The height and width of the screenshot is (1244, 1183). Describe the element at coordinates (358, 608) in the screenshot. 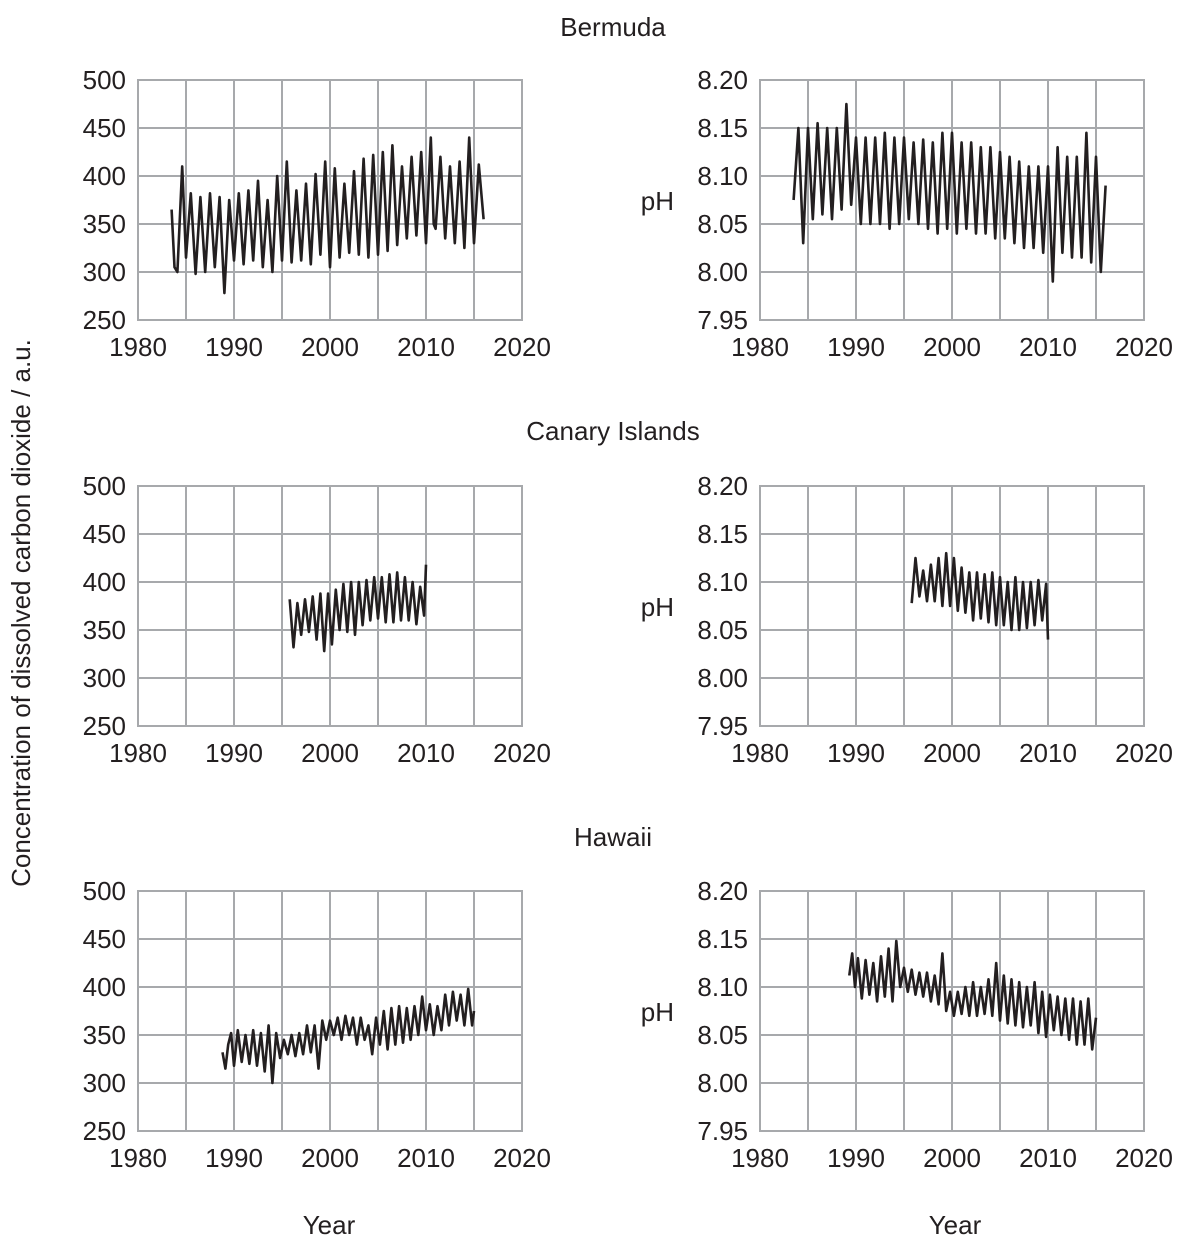

I see `series-line-canary-islands-co2` at that location.